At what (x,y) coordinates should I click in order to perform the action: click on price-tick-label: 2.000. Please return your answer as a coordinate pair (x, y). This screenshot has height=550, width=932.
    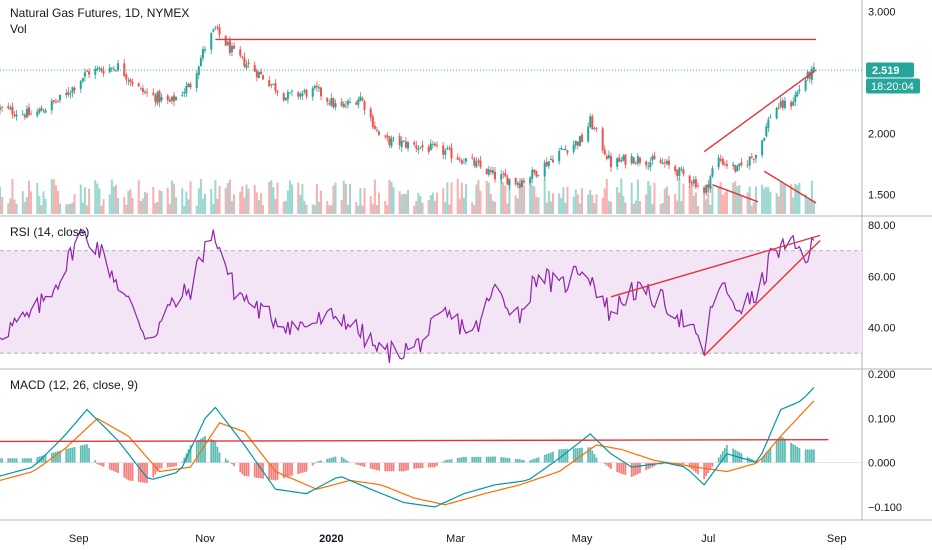
    Looking at the image, I should click on (882, 134).